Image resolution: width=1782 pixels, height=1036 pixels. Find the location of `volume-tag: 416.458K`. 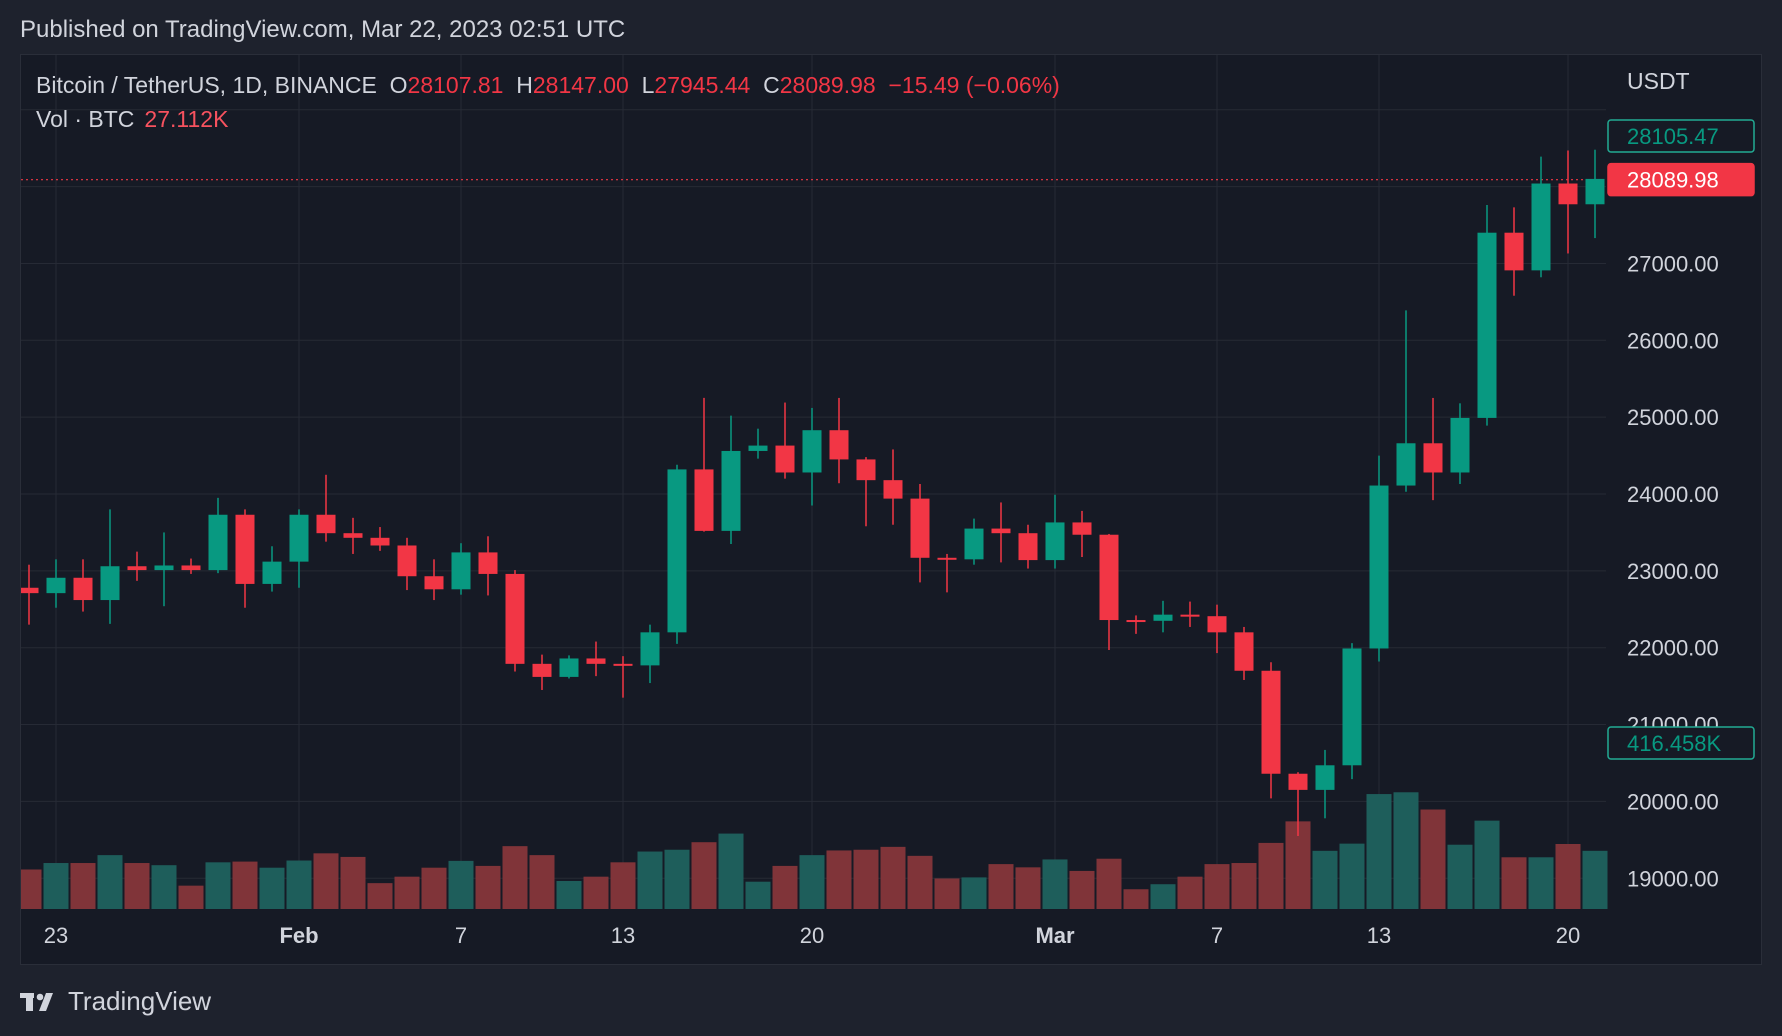

volume-tag: 416.458K is located at coordinates (1681, 743).